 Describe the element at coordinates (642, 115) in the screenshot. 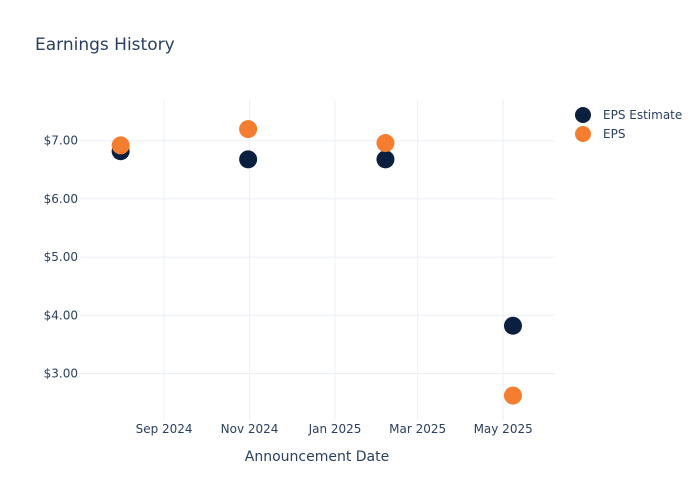

I see `legend-label-eps-estimate: EPS Estimate` at that location.